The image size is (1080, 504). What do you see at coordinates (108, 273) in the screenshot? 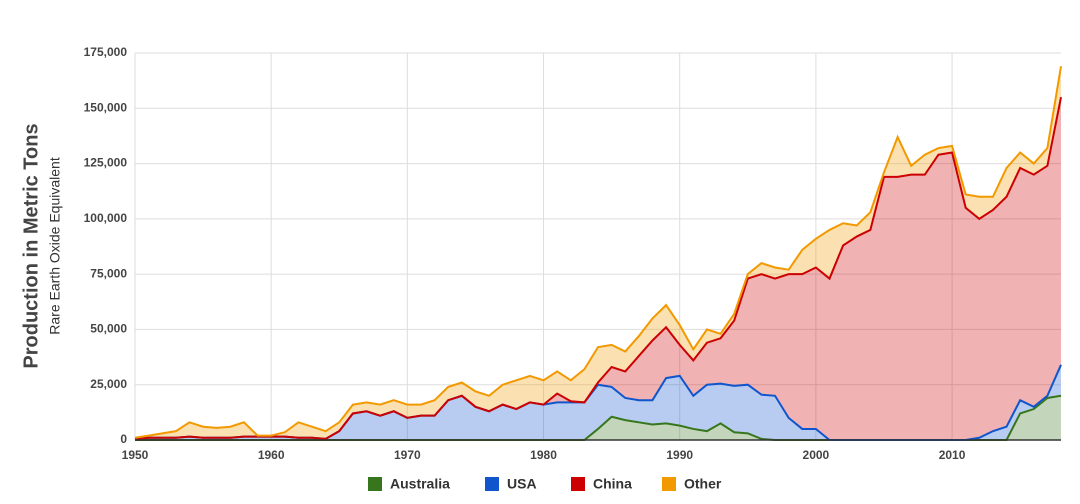
I see `y-tick-label: 75,000` at bounding box center [108, 273].